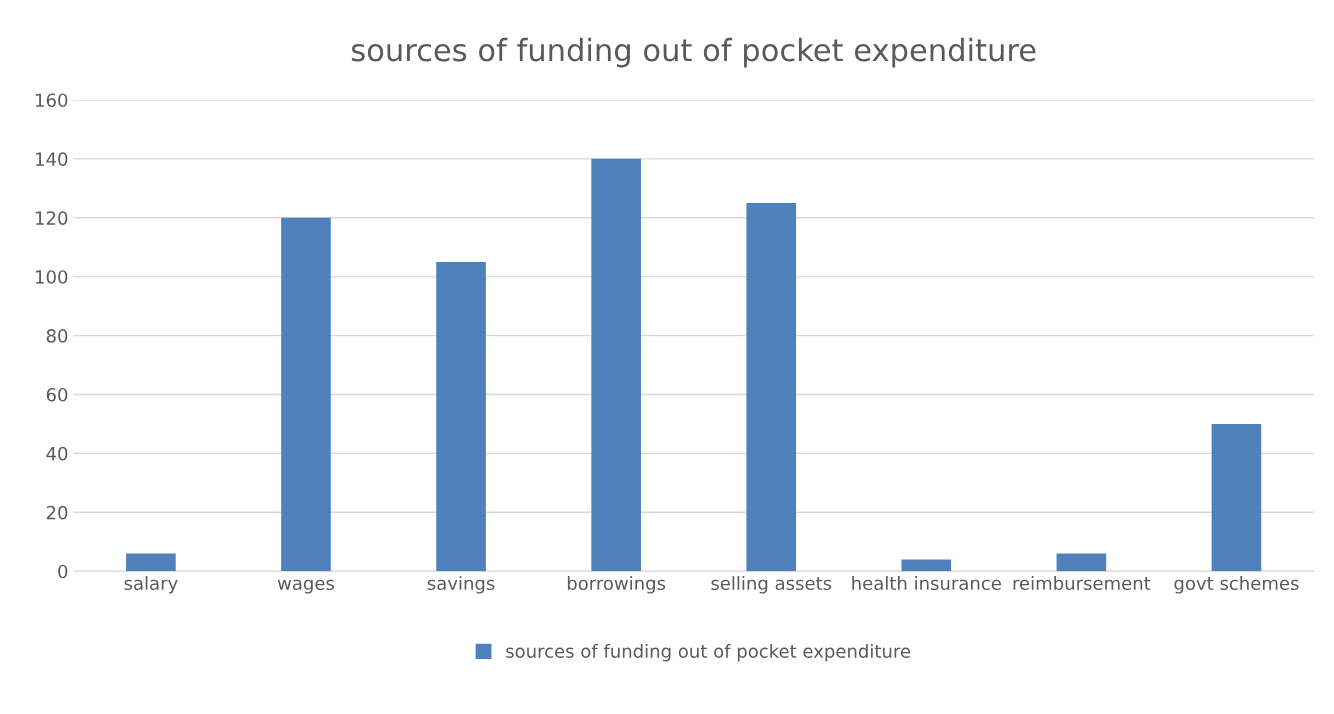  Describe the element at coordinates (63, 571) in the screenshot. I see `y-tick-label: 0` at that location.